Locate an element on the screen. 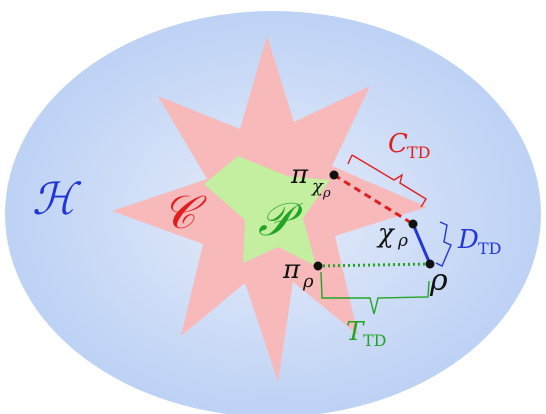 This screenshot has width=546, height=414. chi-rho-point is located at coordinates (413, 224).